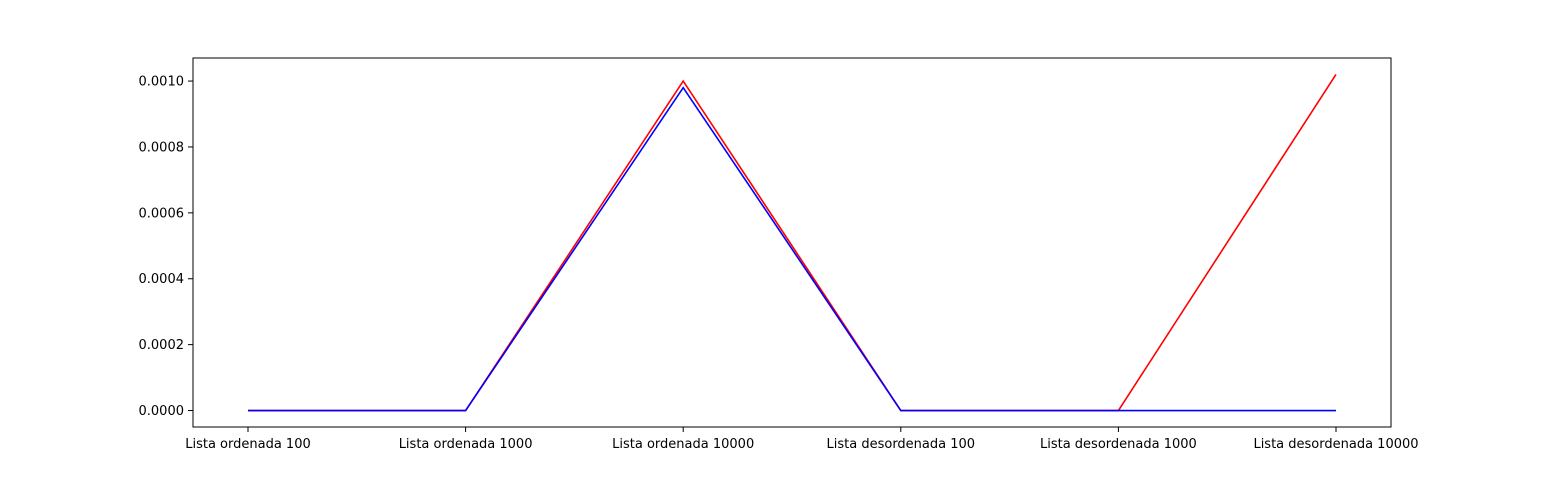 The width and height of the screenshot is (1545, 480). What do you see at coordinates (1335, 444) in the screenshot?
I see `x-tick-label: Lista desordenada 10000` at bounding box center [1335, 444].